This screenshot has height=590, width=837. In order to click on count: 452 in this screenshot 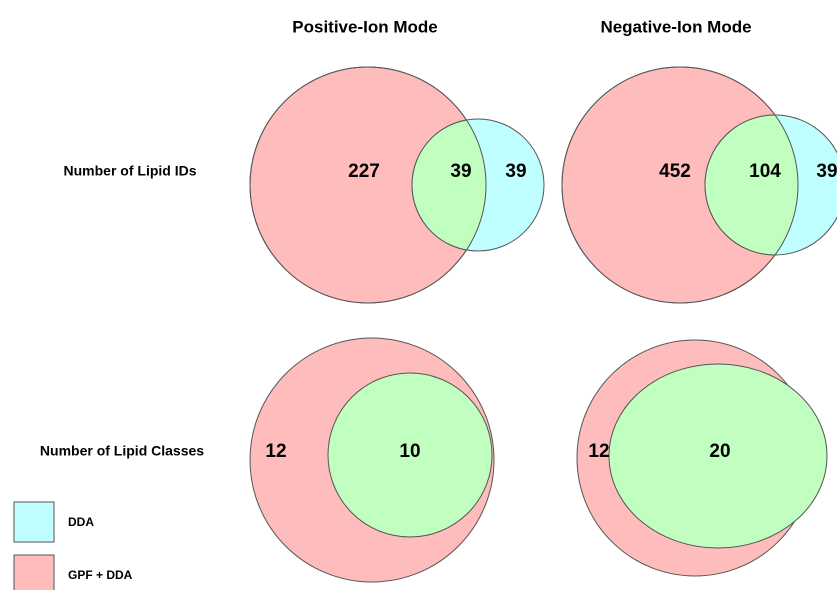, I will do `click(675, 171)`.